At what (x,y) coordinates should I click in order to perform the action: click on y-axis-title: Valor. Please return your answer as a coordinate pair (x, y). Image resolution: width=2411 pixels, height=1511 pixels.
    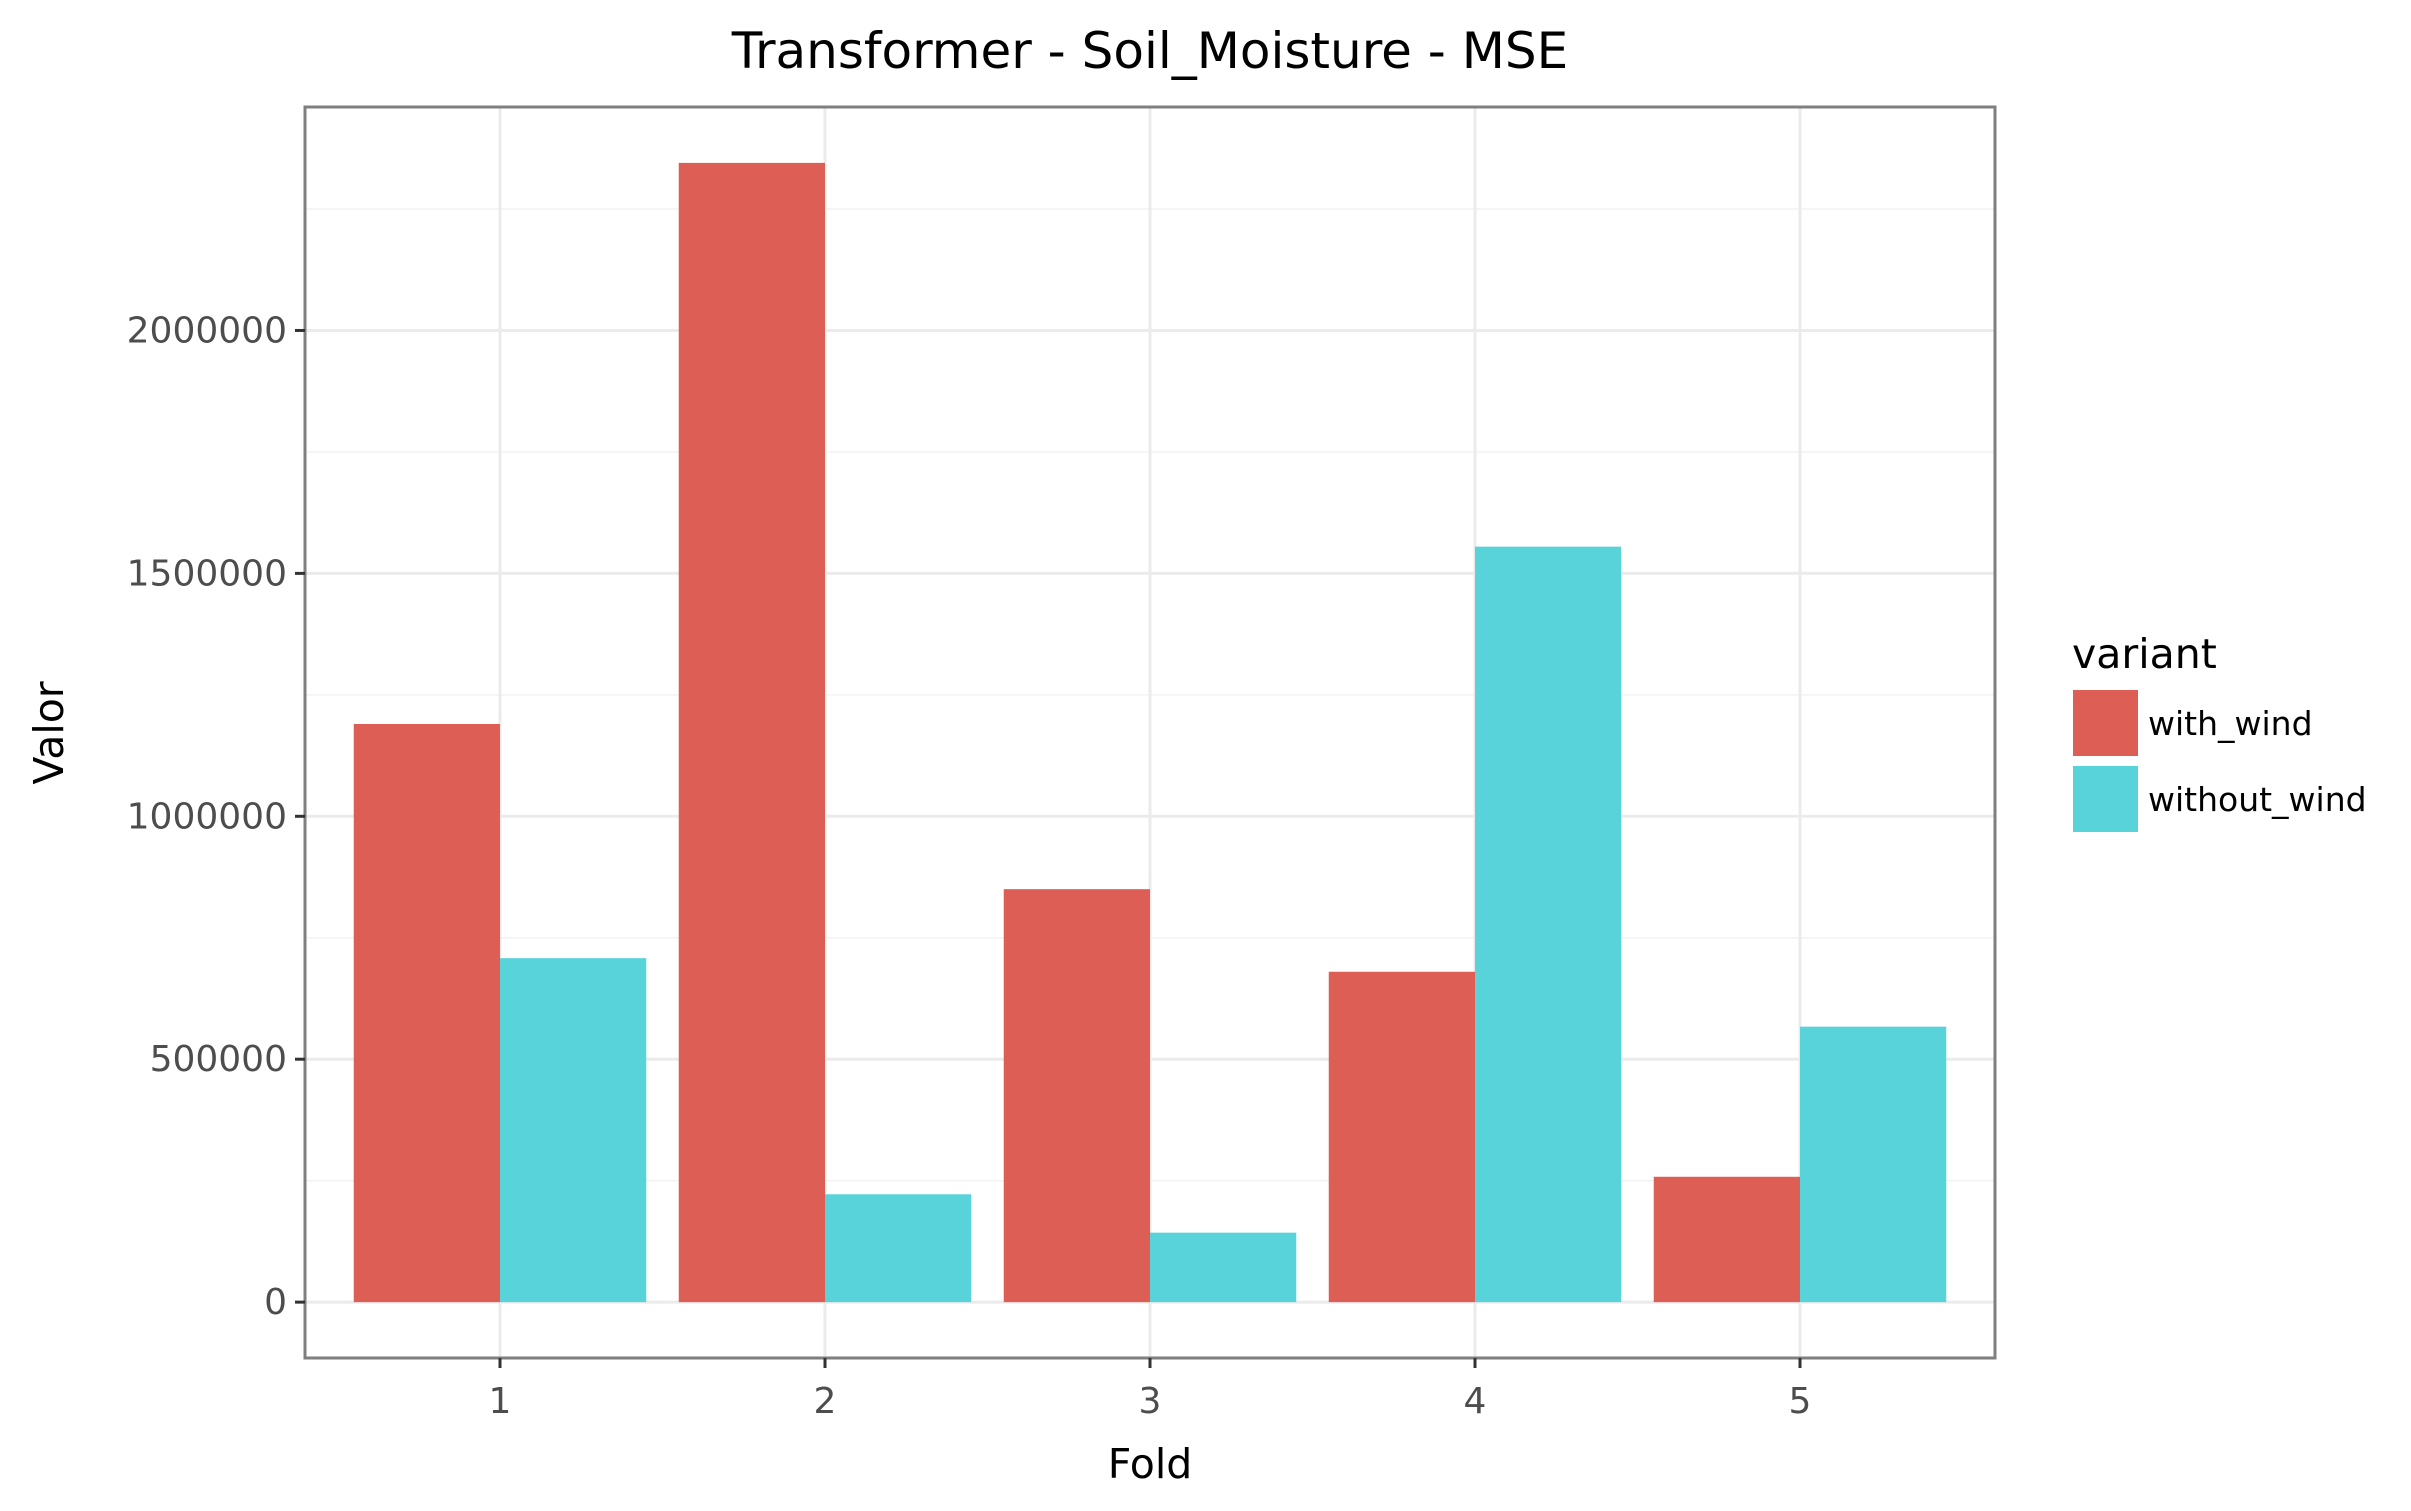
    Looking at the image, I should click on (49, 732).